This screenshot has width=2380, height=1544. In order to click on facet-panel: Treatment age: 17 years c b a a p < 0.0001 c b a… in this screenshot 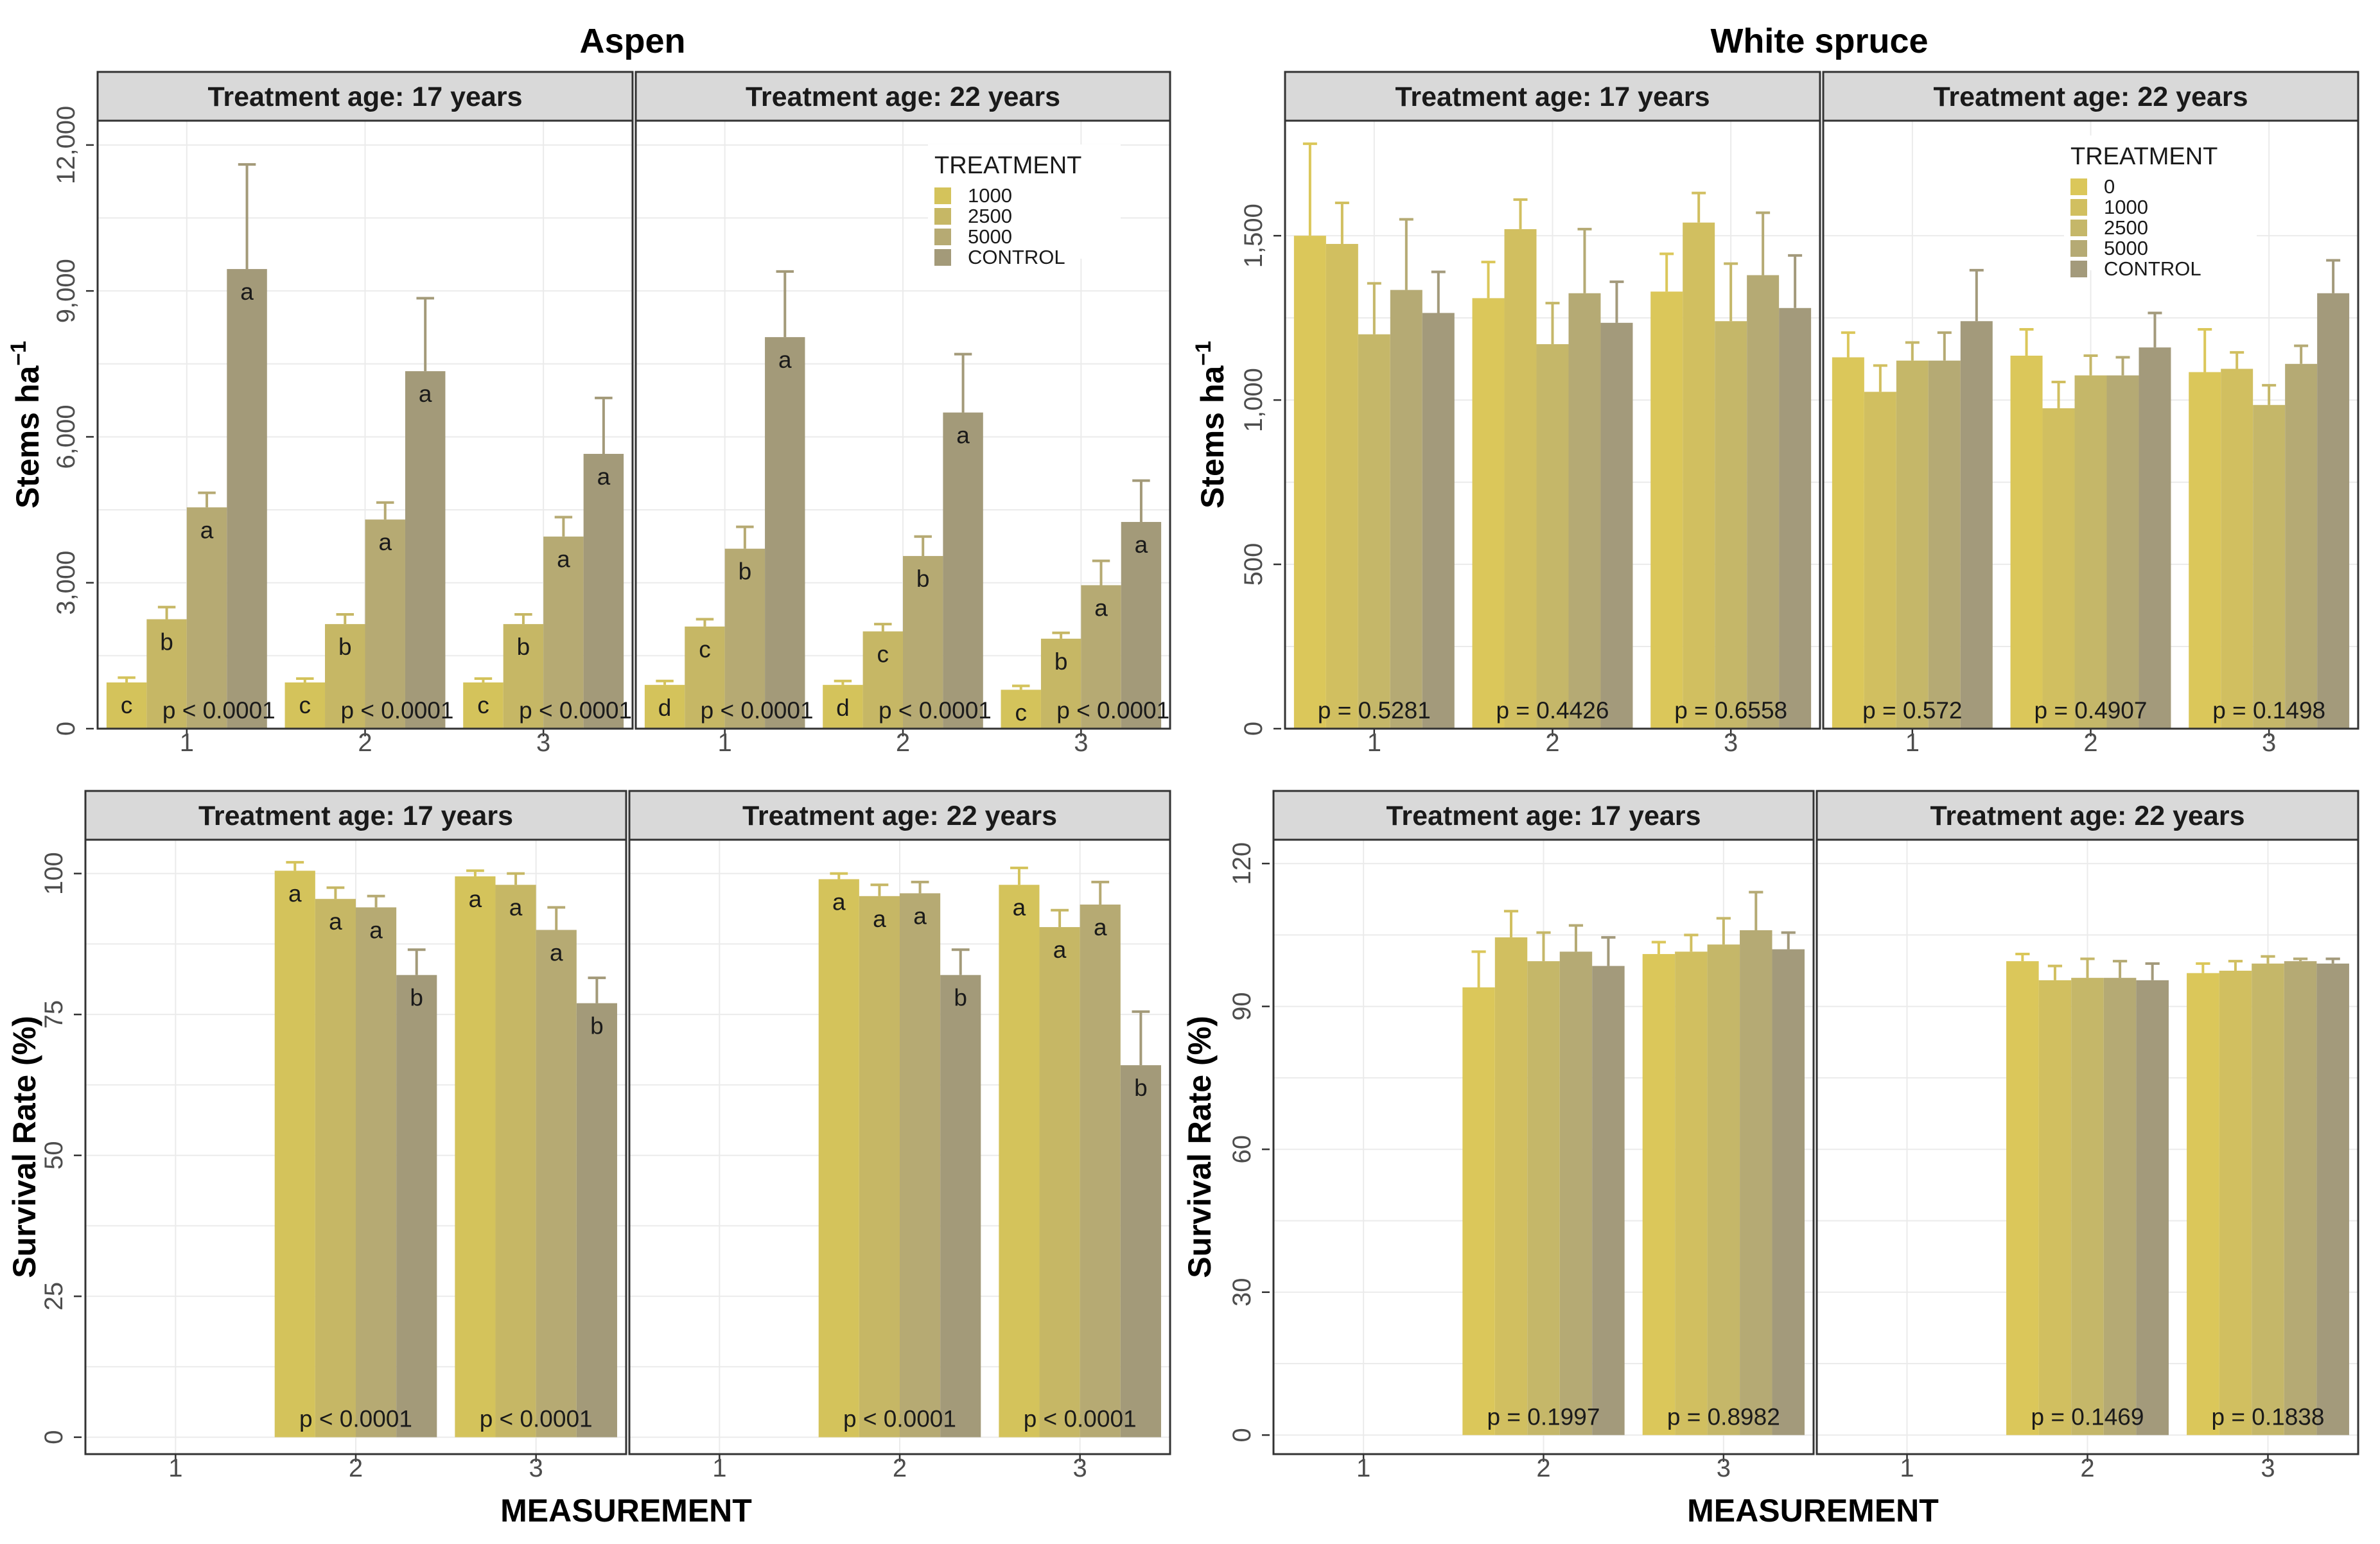, I will do `click(365, 414)`.